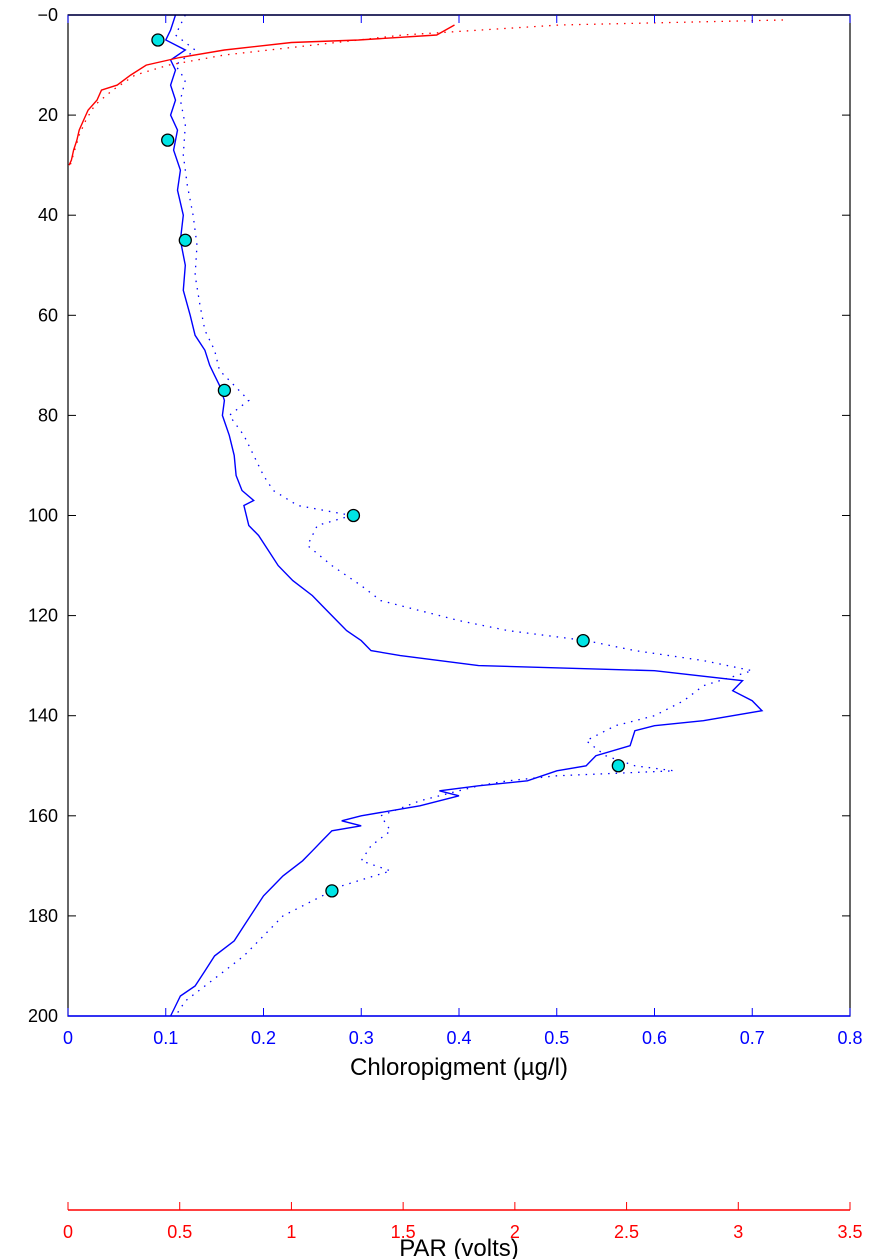  Describe the element at coordinates (261, 95) in the screenshot. I see `par-solid-line` at that location.